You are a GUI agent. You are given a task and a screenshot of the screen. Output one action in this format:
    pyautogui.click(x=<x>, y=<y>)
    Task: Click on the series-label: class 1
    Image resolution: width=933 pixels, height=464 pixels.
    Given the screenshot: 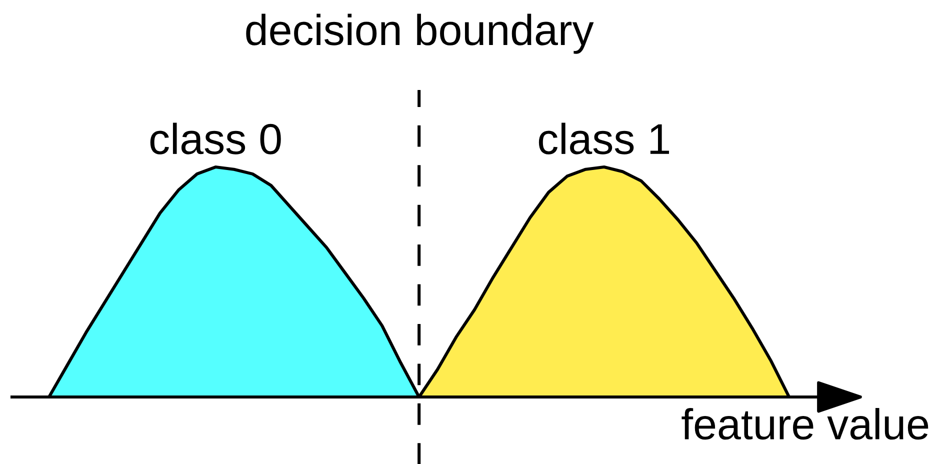 What is the action you would take?
    pyautogui.click(x=604, y=138)
    